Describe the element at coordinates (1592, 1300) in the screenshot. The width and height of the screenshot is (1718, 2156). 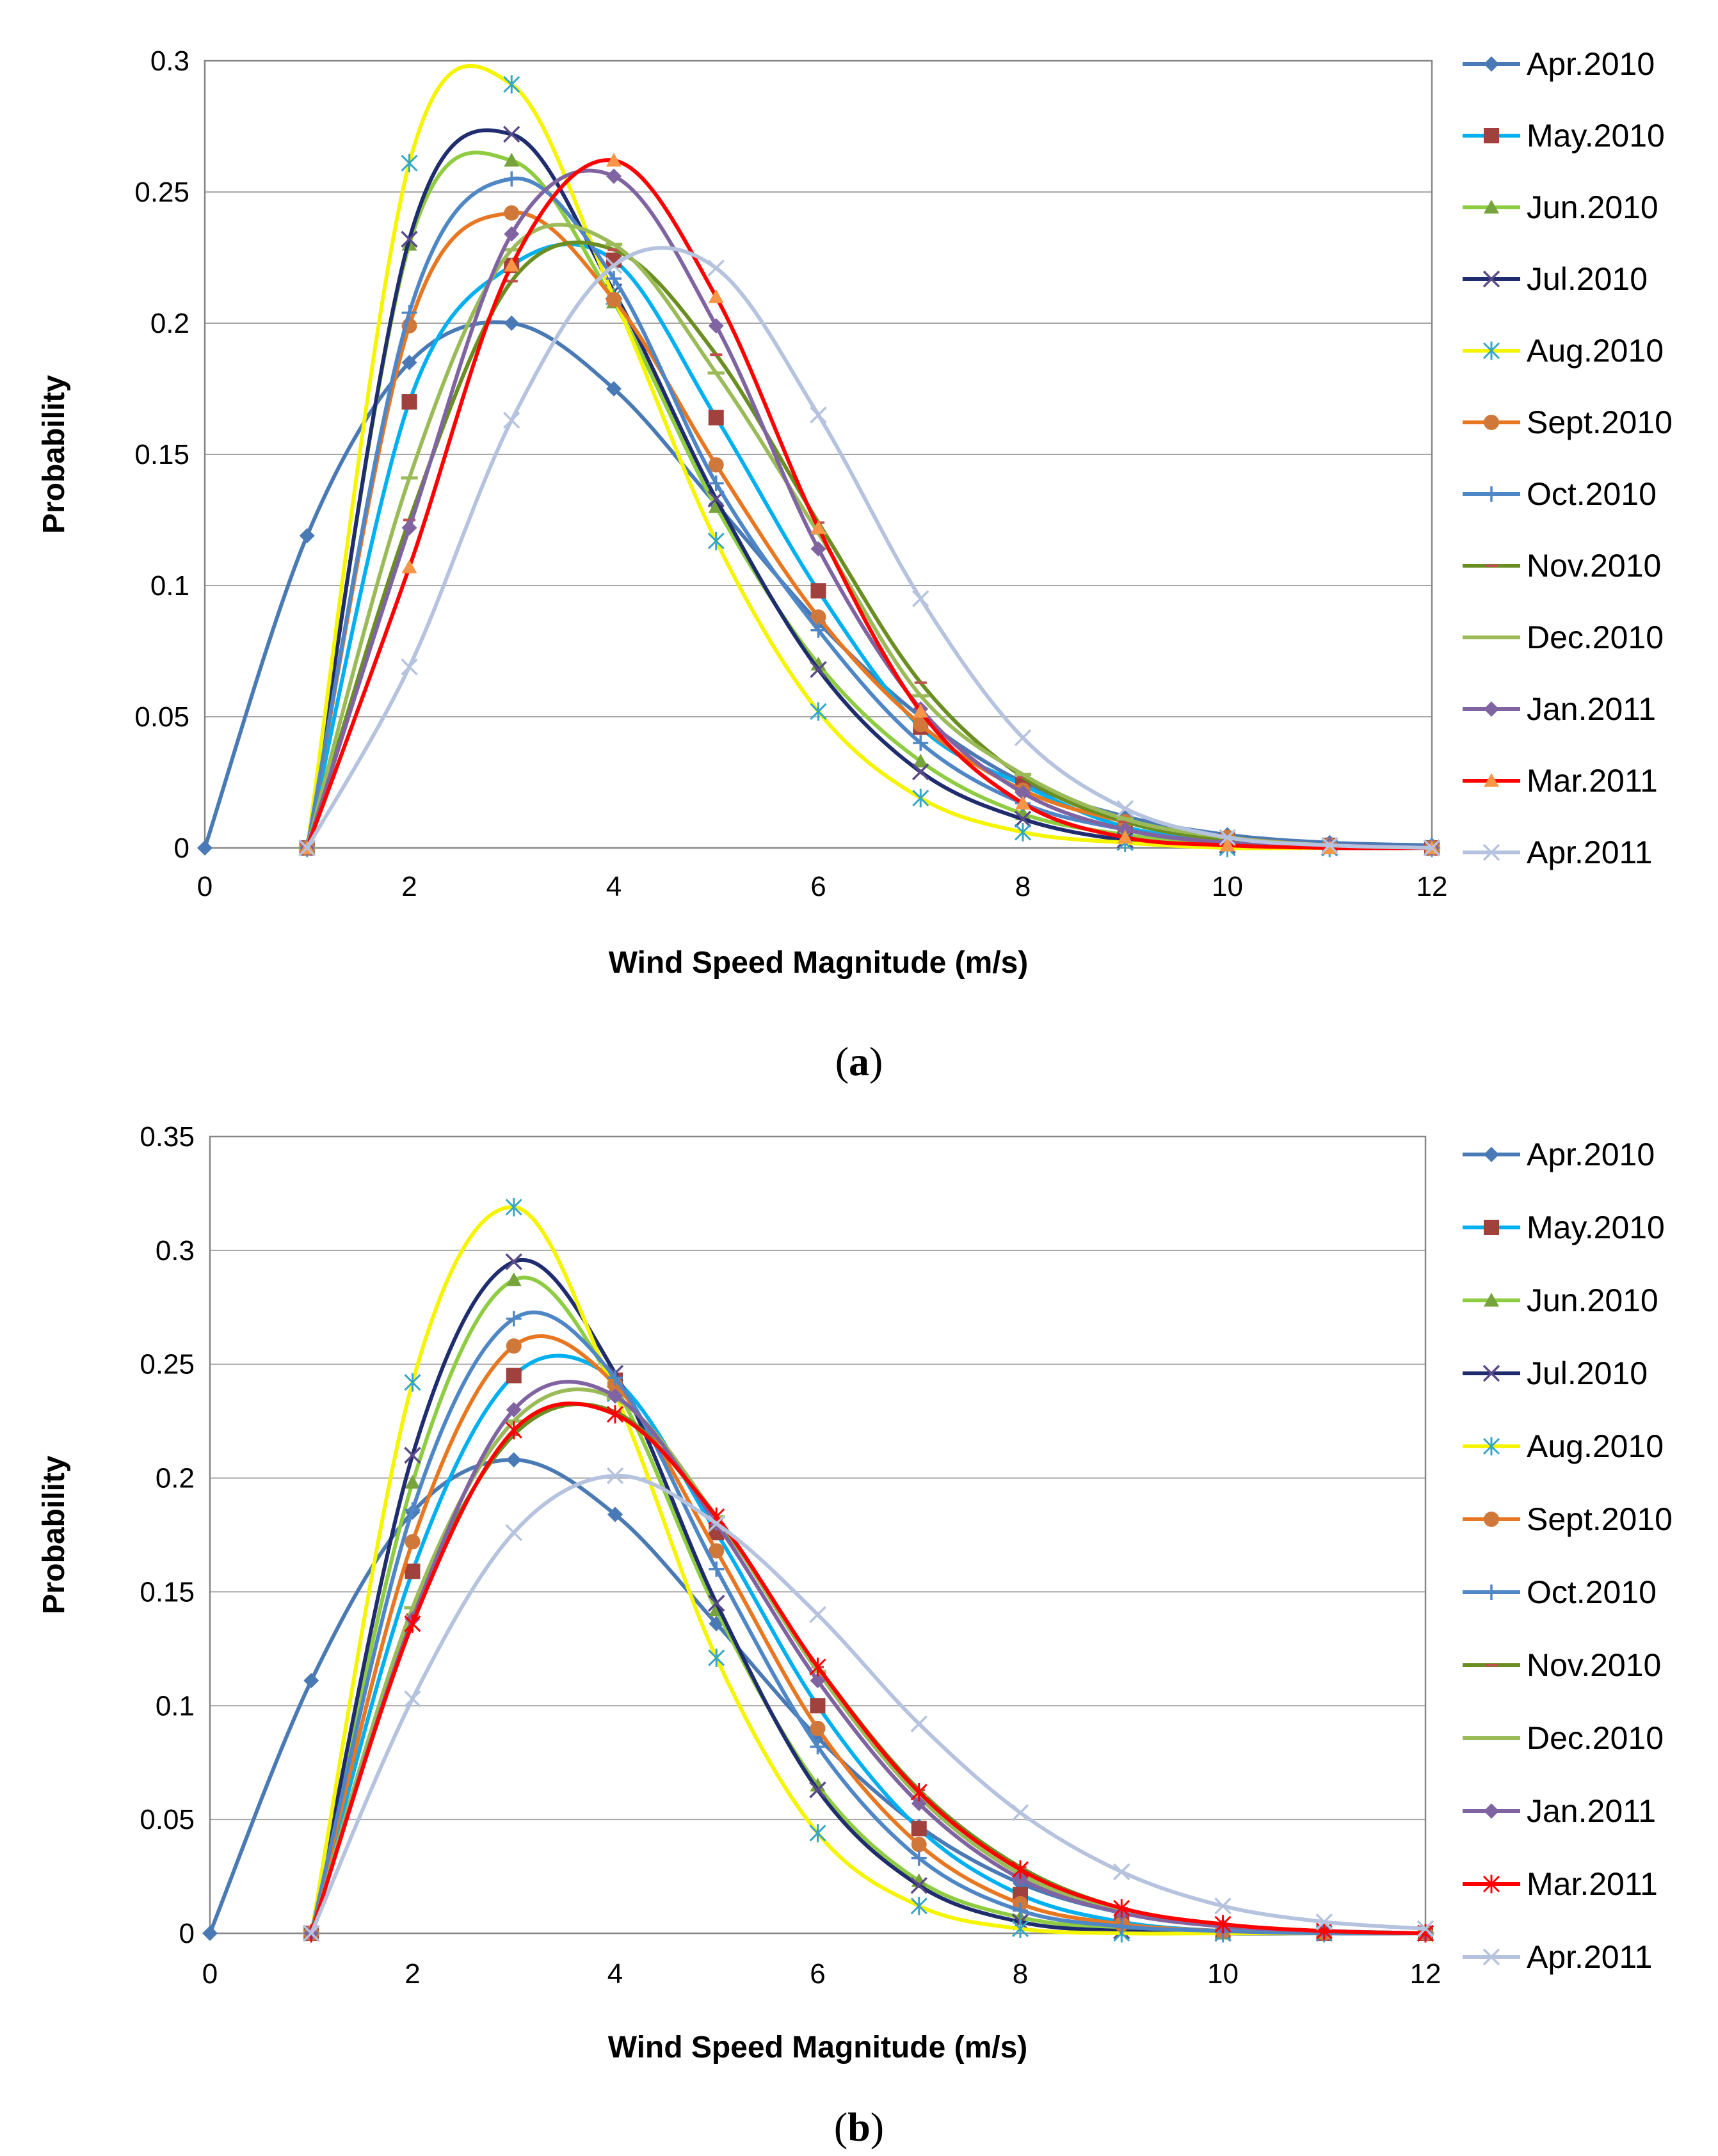
I see `legend-label: Jun.2010` at that location.